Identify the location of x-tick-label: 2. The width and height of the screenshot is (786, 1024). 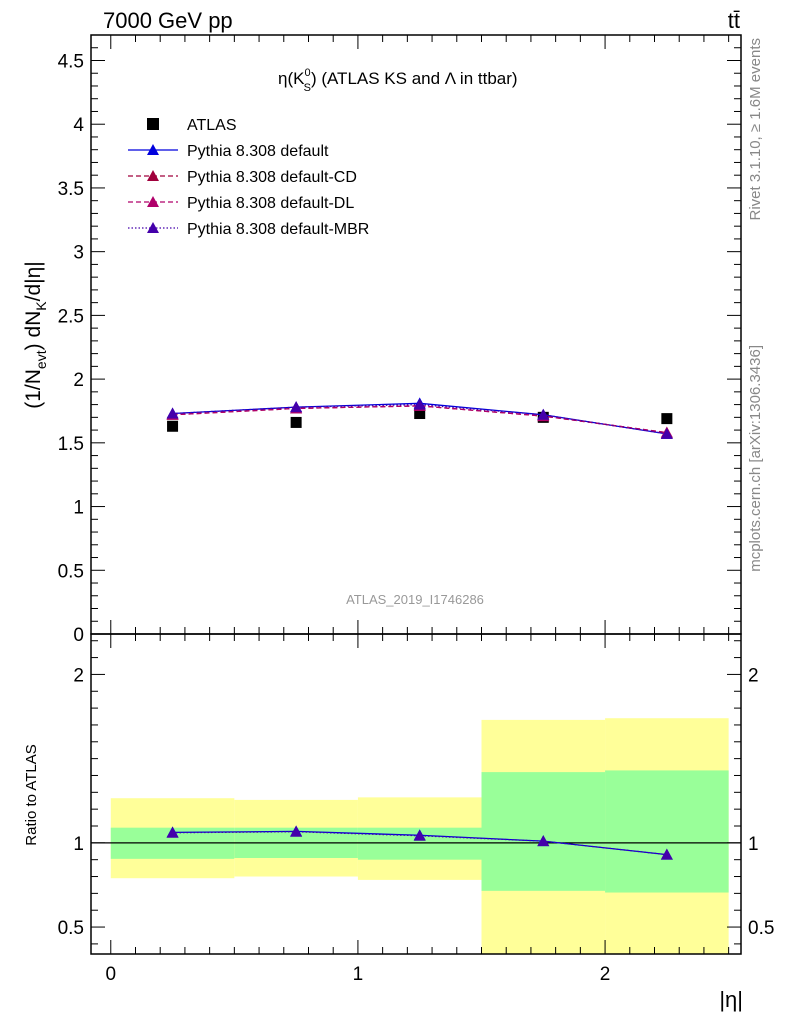
(605, 974).